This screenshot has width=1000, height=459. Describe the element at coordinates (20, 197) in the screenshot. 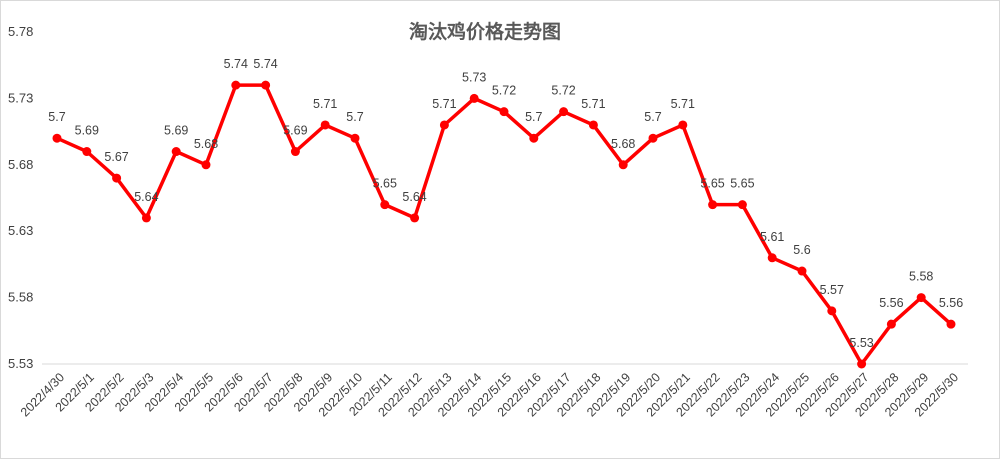

I see `y-axis-ticks: 5.53 5.58 5.63 5.68 5.73 5.78` at that location.